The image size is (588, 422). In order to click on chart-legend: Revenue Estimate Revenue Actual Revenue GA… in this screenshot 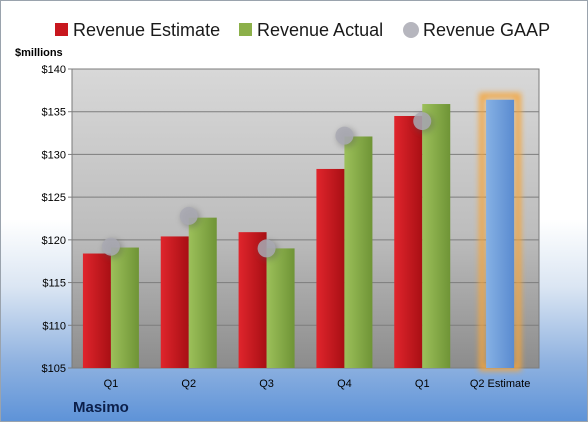, I will do `click(302, 30)`.